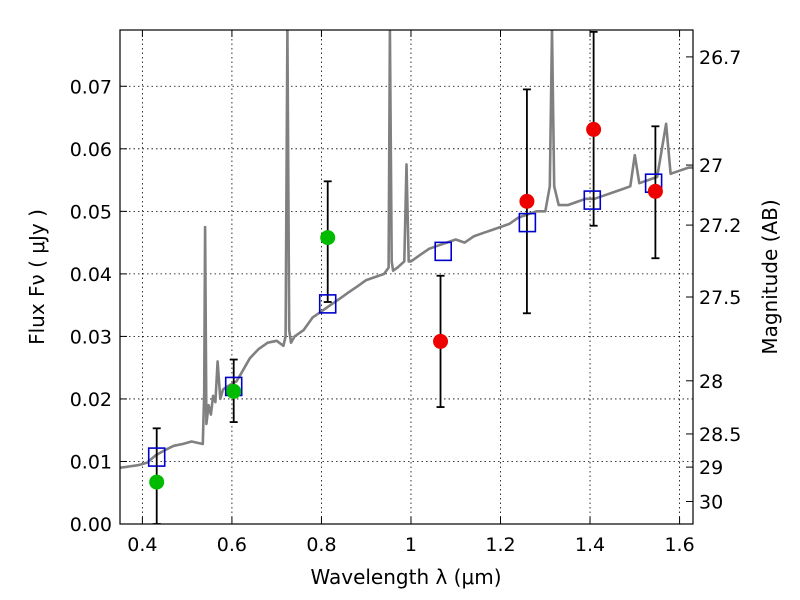 Image resolution: width=800 pixels, height=600 pixels. Describe the element at coordinates (711, 382) in the screenshot. I see `y2-tick-label: 28` at that location.